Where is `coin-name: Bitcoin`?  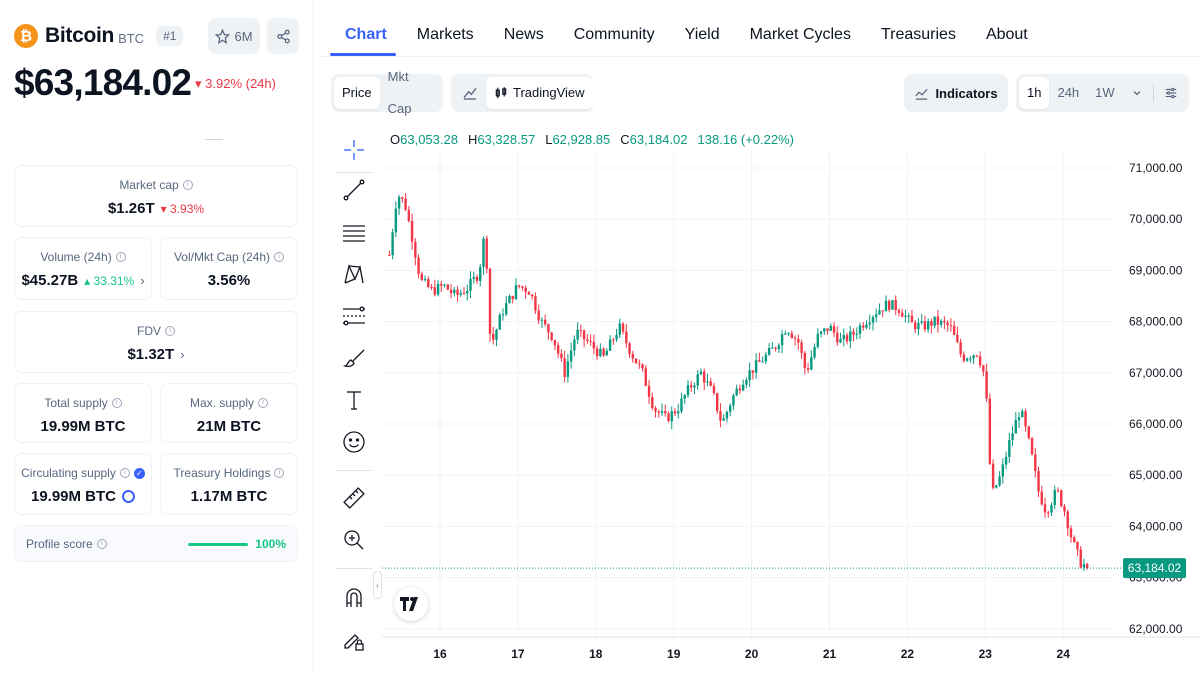
coin-name: Bitcoin is located at coordinates (80, 35).